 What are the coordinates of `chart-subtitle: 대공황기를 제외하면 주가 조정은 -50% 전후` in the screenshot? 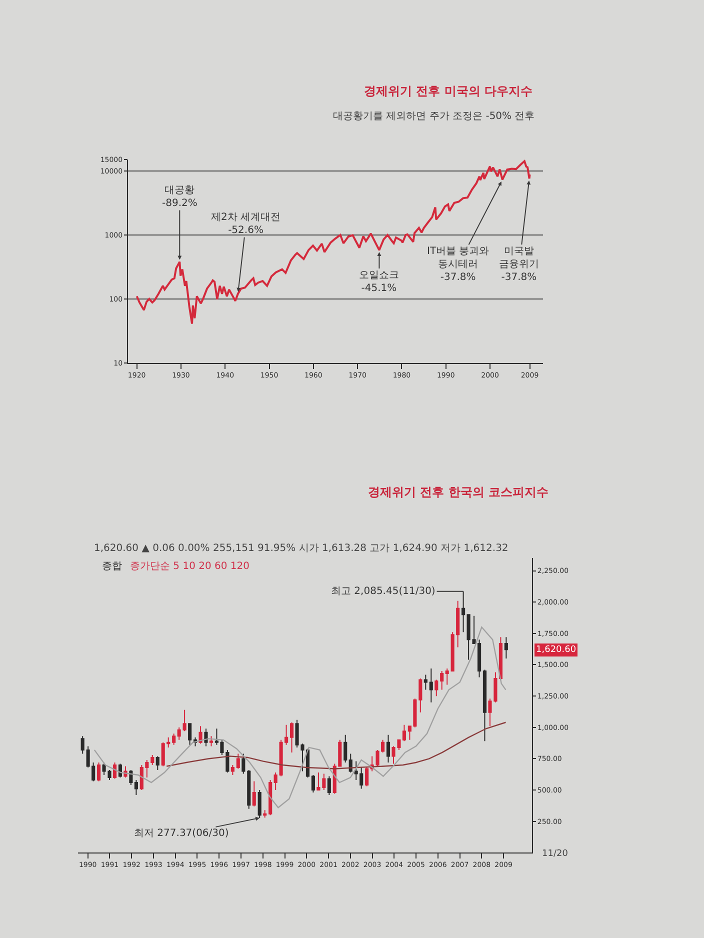 It's located at (434, 116).